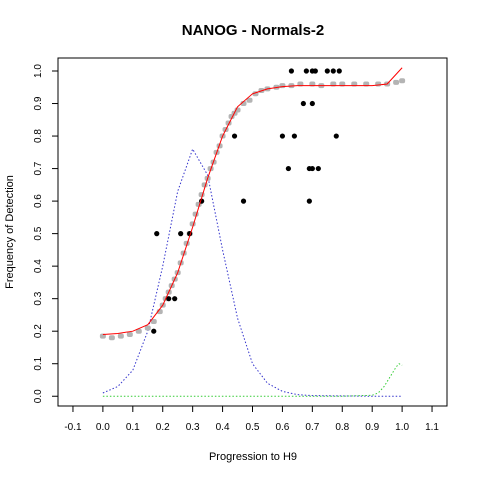  Describe the element at coordinates (252, 380) in the screenshot. I see `green-line-series` at that location.